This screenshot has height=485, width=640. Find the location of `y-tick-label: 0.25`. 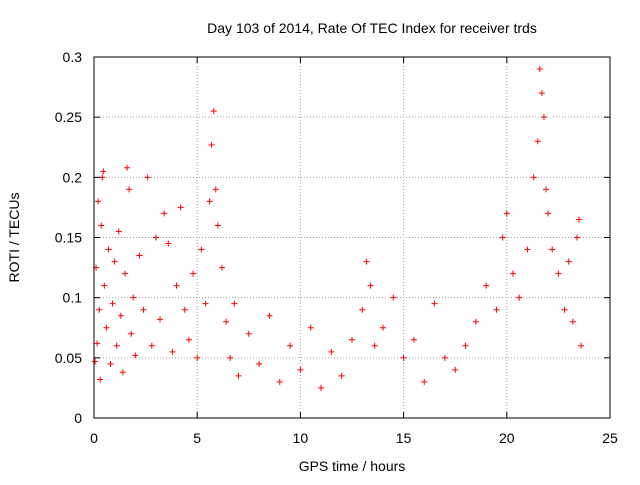

y-tick-label: 0.25 is located at coordinates (68, 117).